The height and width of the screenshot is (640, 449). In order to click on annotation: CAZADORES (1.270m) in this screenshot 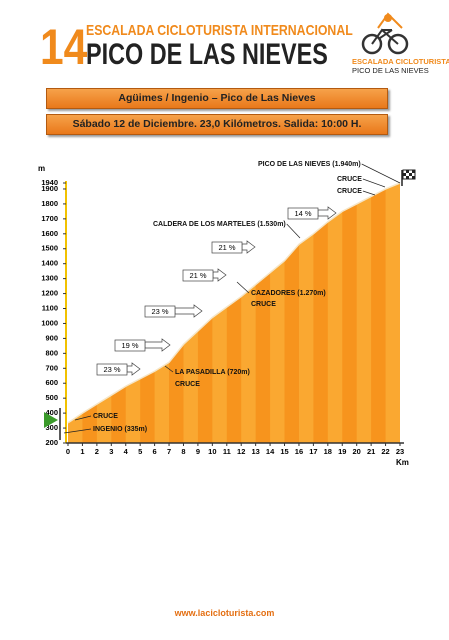, I will do `click(288, 293)`.